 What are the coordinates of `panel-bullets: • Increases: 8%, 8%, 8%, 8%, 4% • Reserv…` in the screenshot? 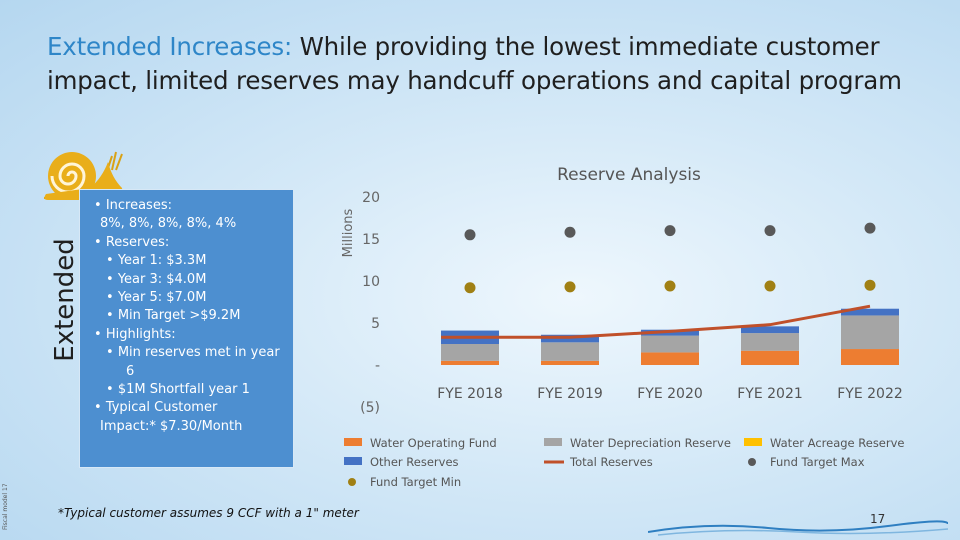 It's located at (190, 316).